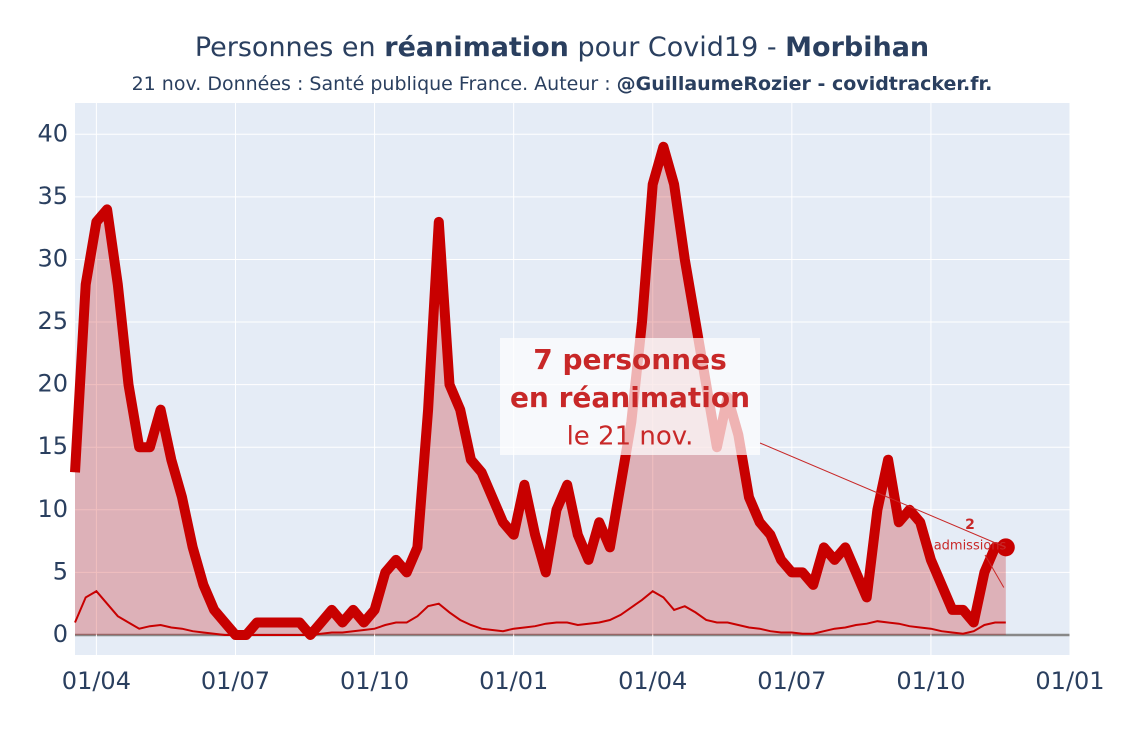  Describe the element at coordinates (52, 384) in the screenshot. I see `y-tick-label: 20` at that location.